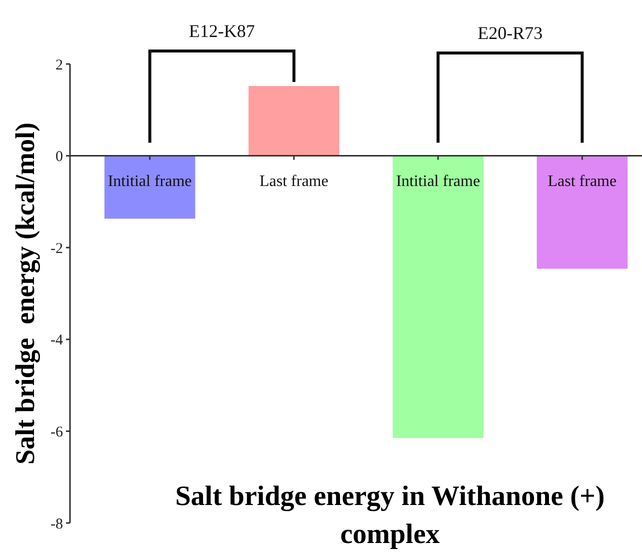  Describe the element at coordinates (59, 157) in the screenshot. I see `y-tick-label: 0` at that location.